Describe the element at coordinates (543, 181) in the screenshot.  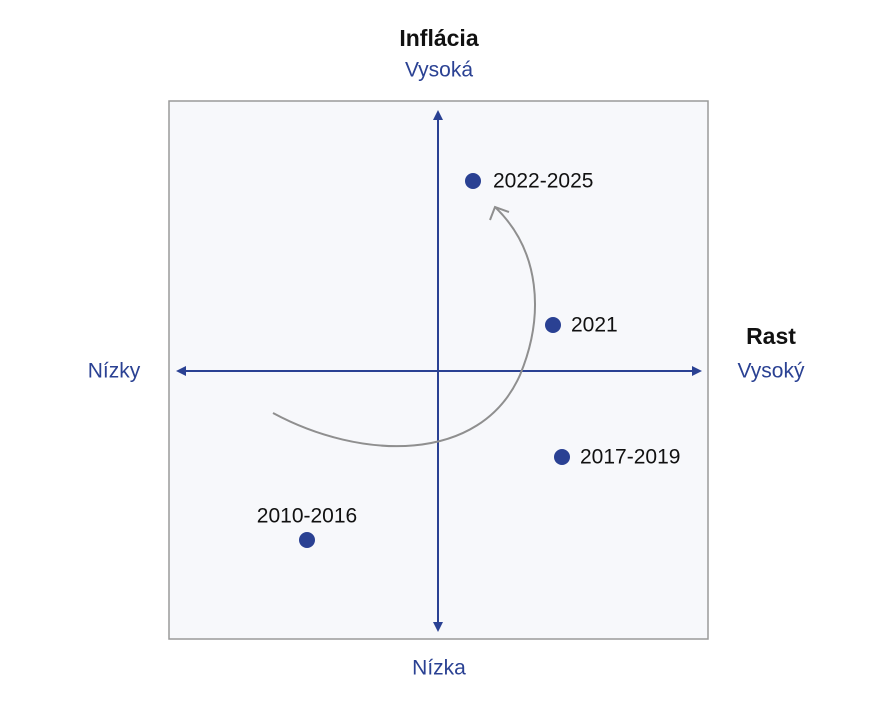
I see `point-label: 2022-2025` at that location.